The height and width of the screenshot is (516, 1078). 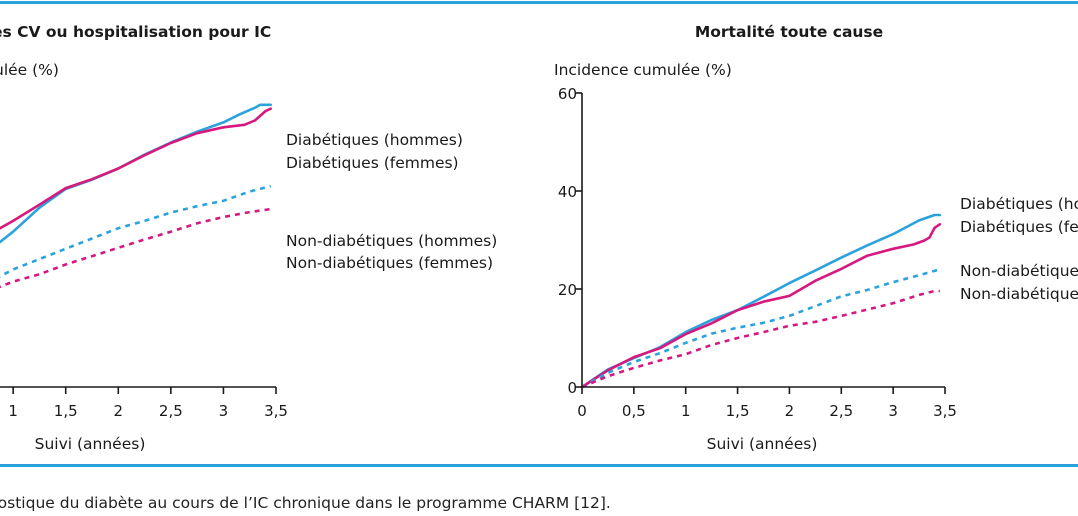 I want to click on y-tick-label: 40, so click(x=567, y=192).